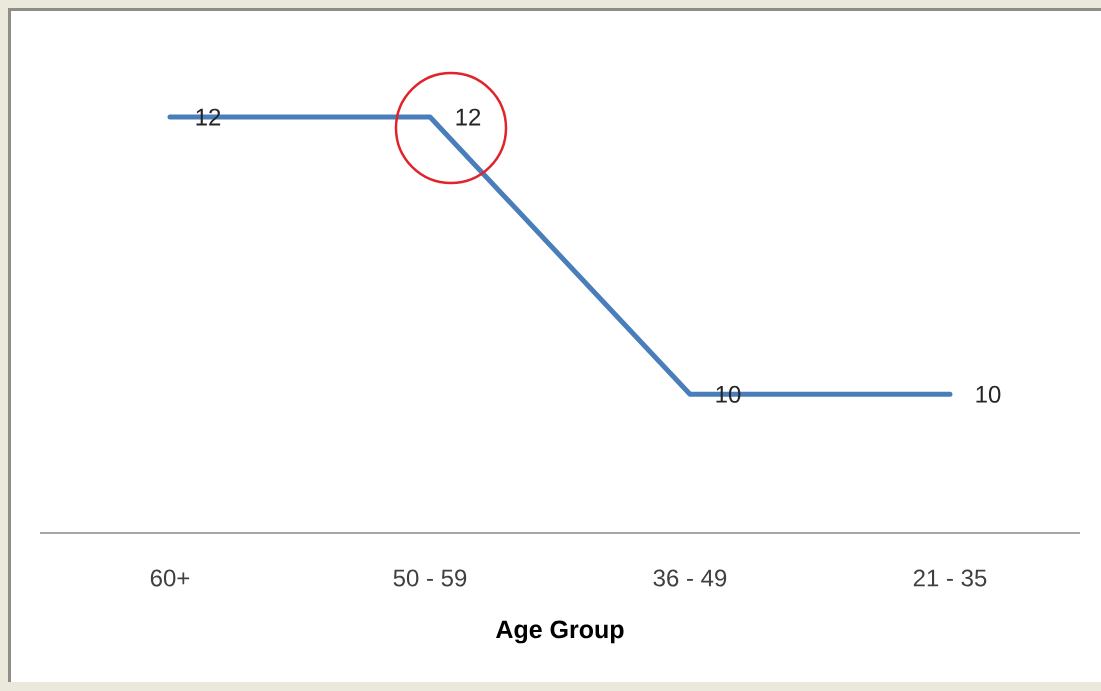 This screenshot has height=691, width=1101. Describe the element at coordinates (690, 578) in the screenshot. I see `x-tick-label: 36 - 49` at that location.